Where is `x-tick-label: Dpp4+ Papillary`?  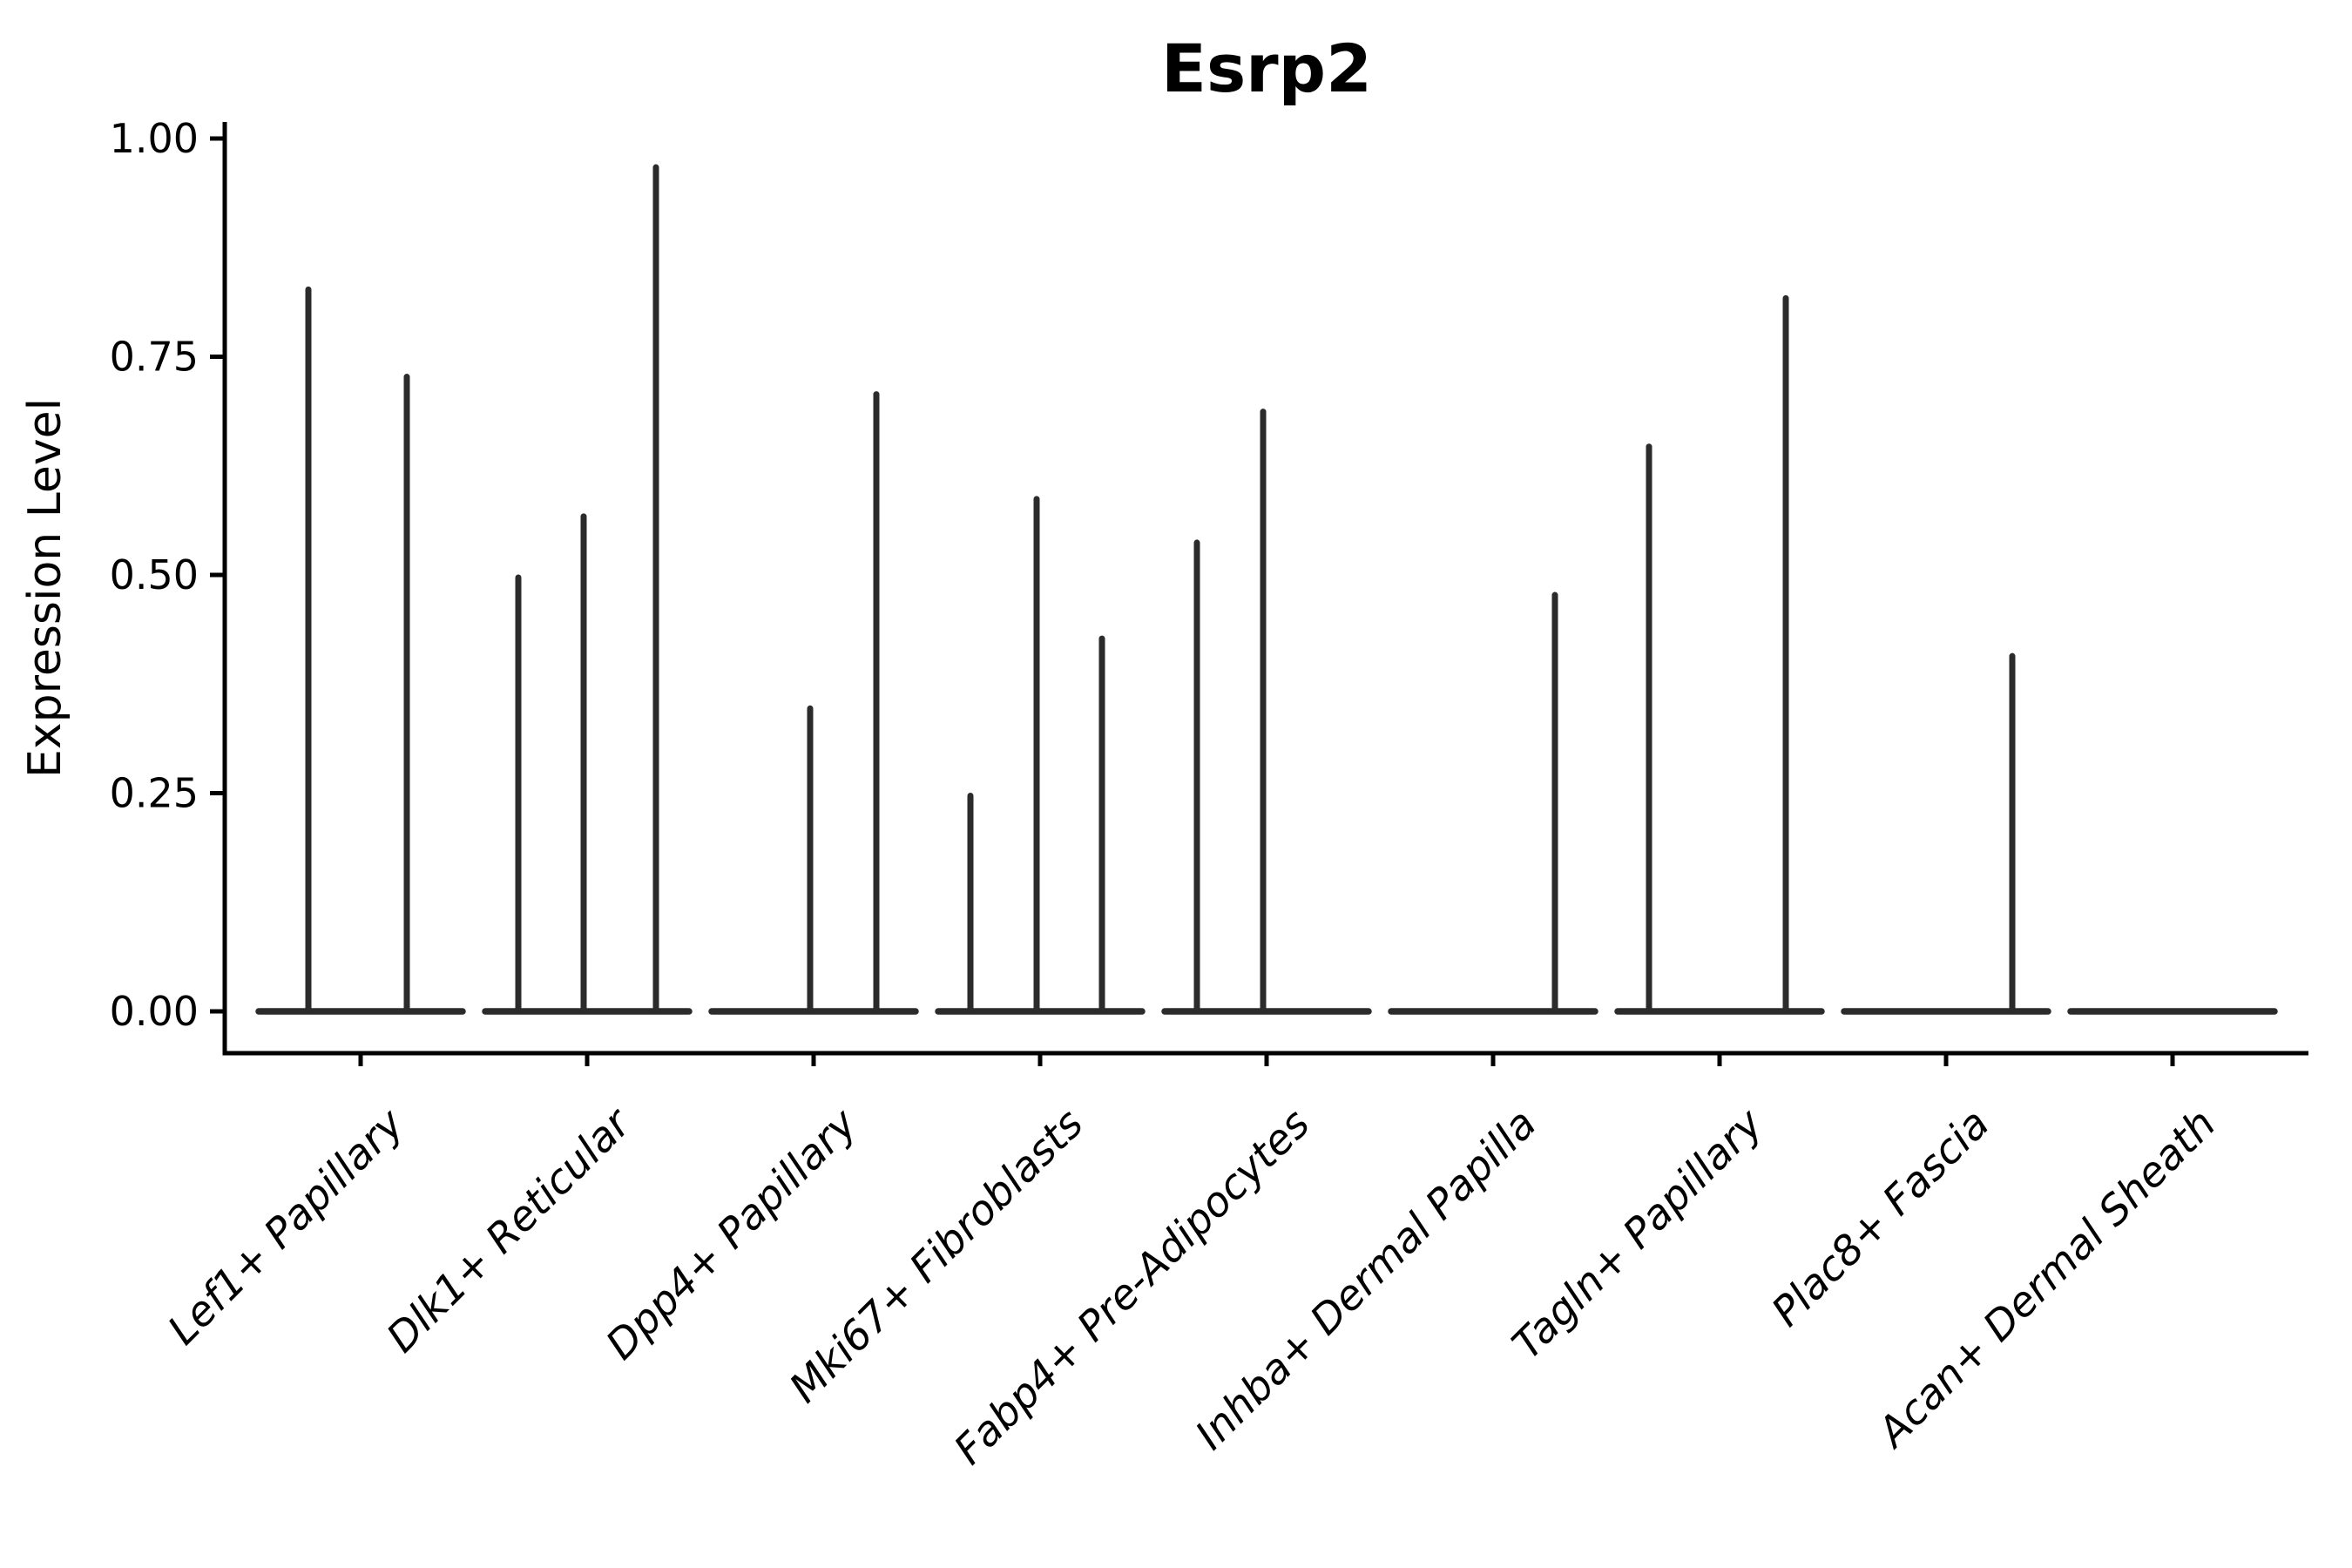 x-tick-label: Dpp4+ Papillary is located at coordinates (732, 1234).